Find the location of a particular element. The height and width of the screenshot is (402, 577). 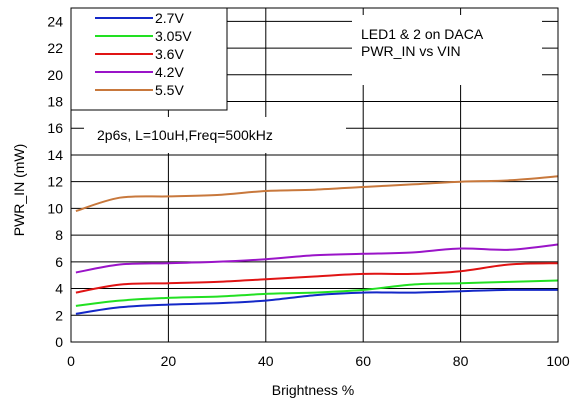

y-tick-label: 14 is located at coordinates (55, 155).